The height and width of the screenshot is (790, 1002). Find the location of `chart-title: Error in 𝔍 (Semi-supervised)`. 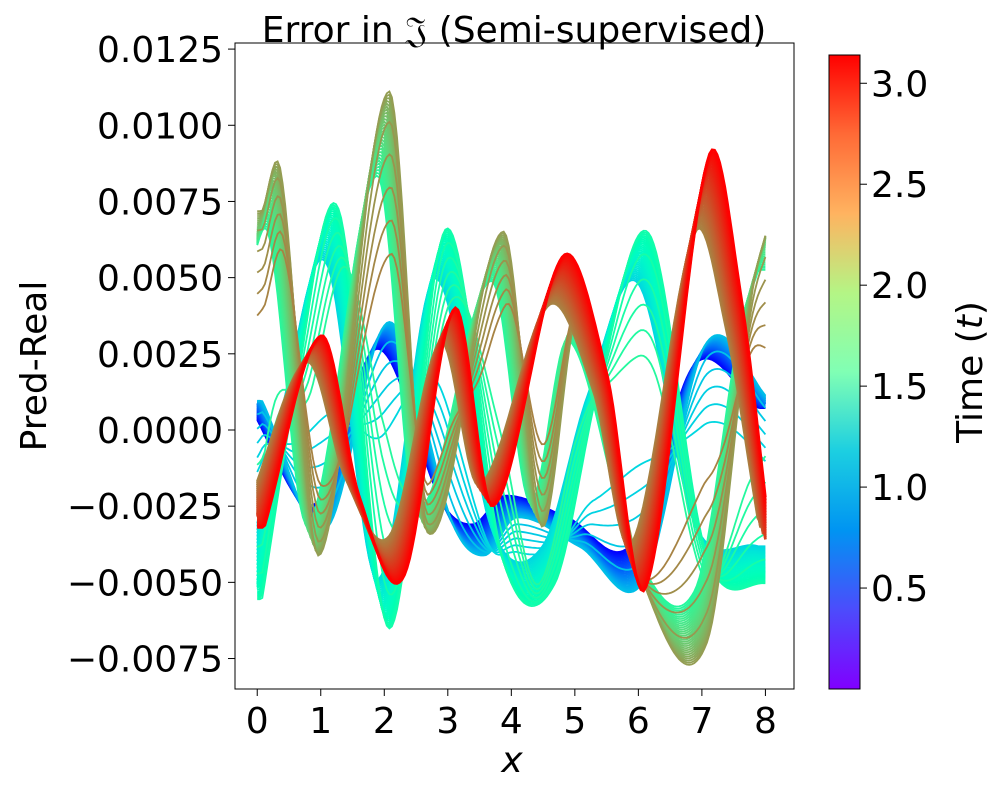

chart-title: Error in 𝔍 (Semi-supervised) is located at coordinates (514, 30).